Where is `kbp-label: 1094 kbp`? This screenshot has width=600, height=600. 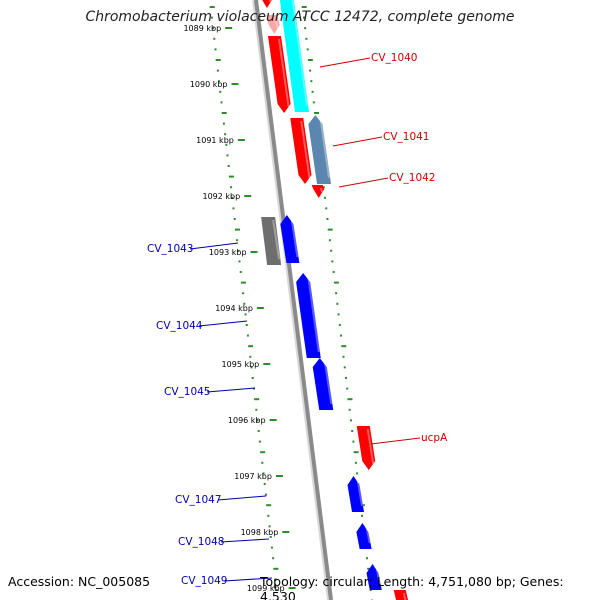
kbp-label: 1094 kbp is located at coordinates (234, 308).